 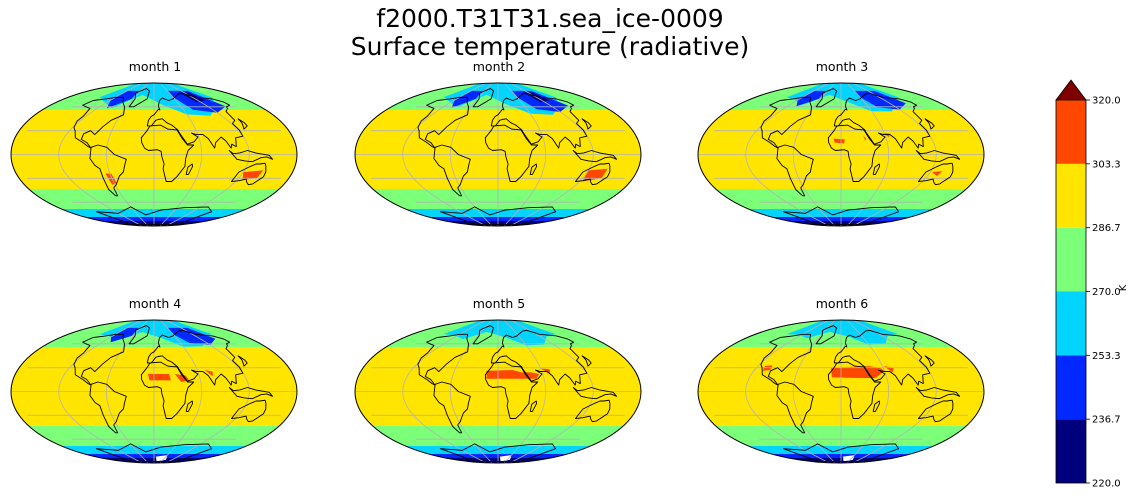 What do you see at coordinates (1106, 164) in the screenshot?
I see `colorbar-tick-label: 303.3` at bounding box center [1106, 164].